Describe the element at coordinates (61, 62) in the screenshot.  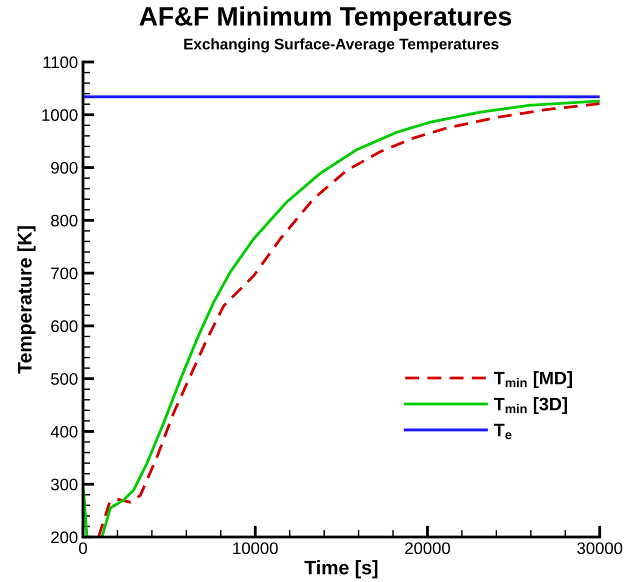
I see `y-tick-label: 1100` at that location.